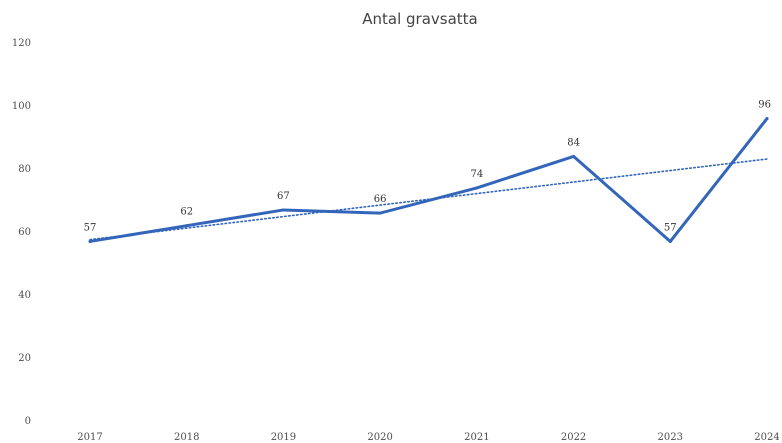 This screenshot has height=443, width=782. I want to click on data-label: 84, so click(573, 142).